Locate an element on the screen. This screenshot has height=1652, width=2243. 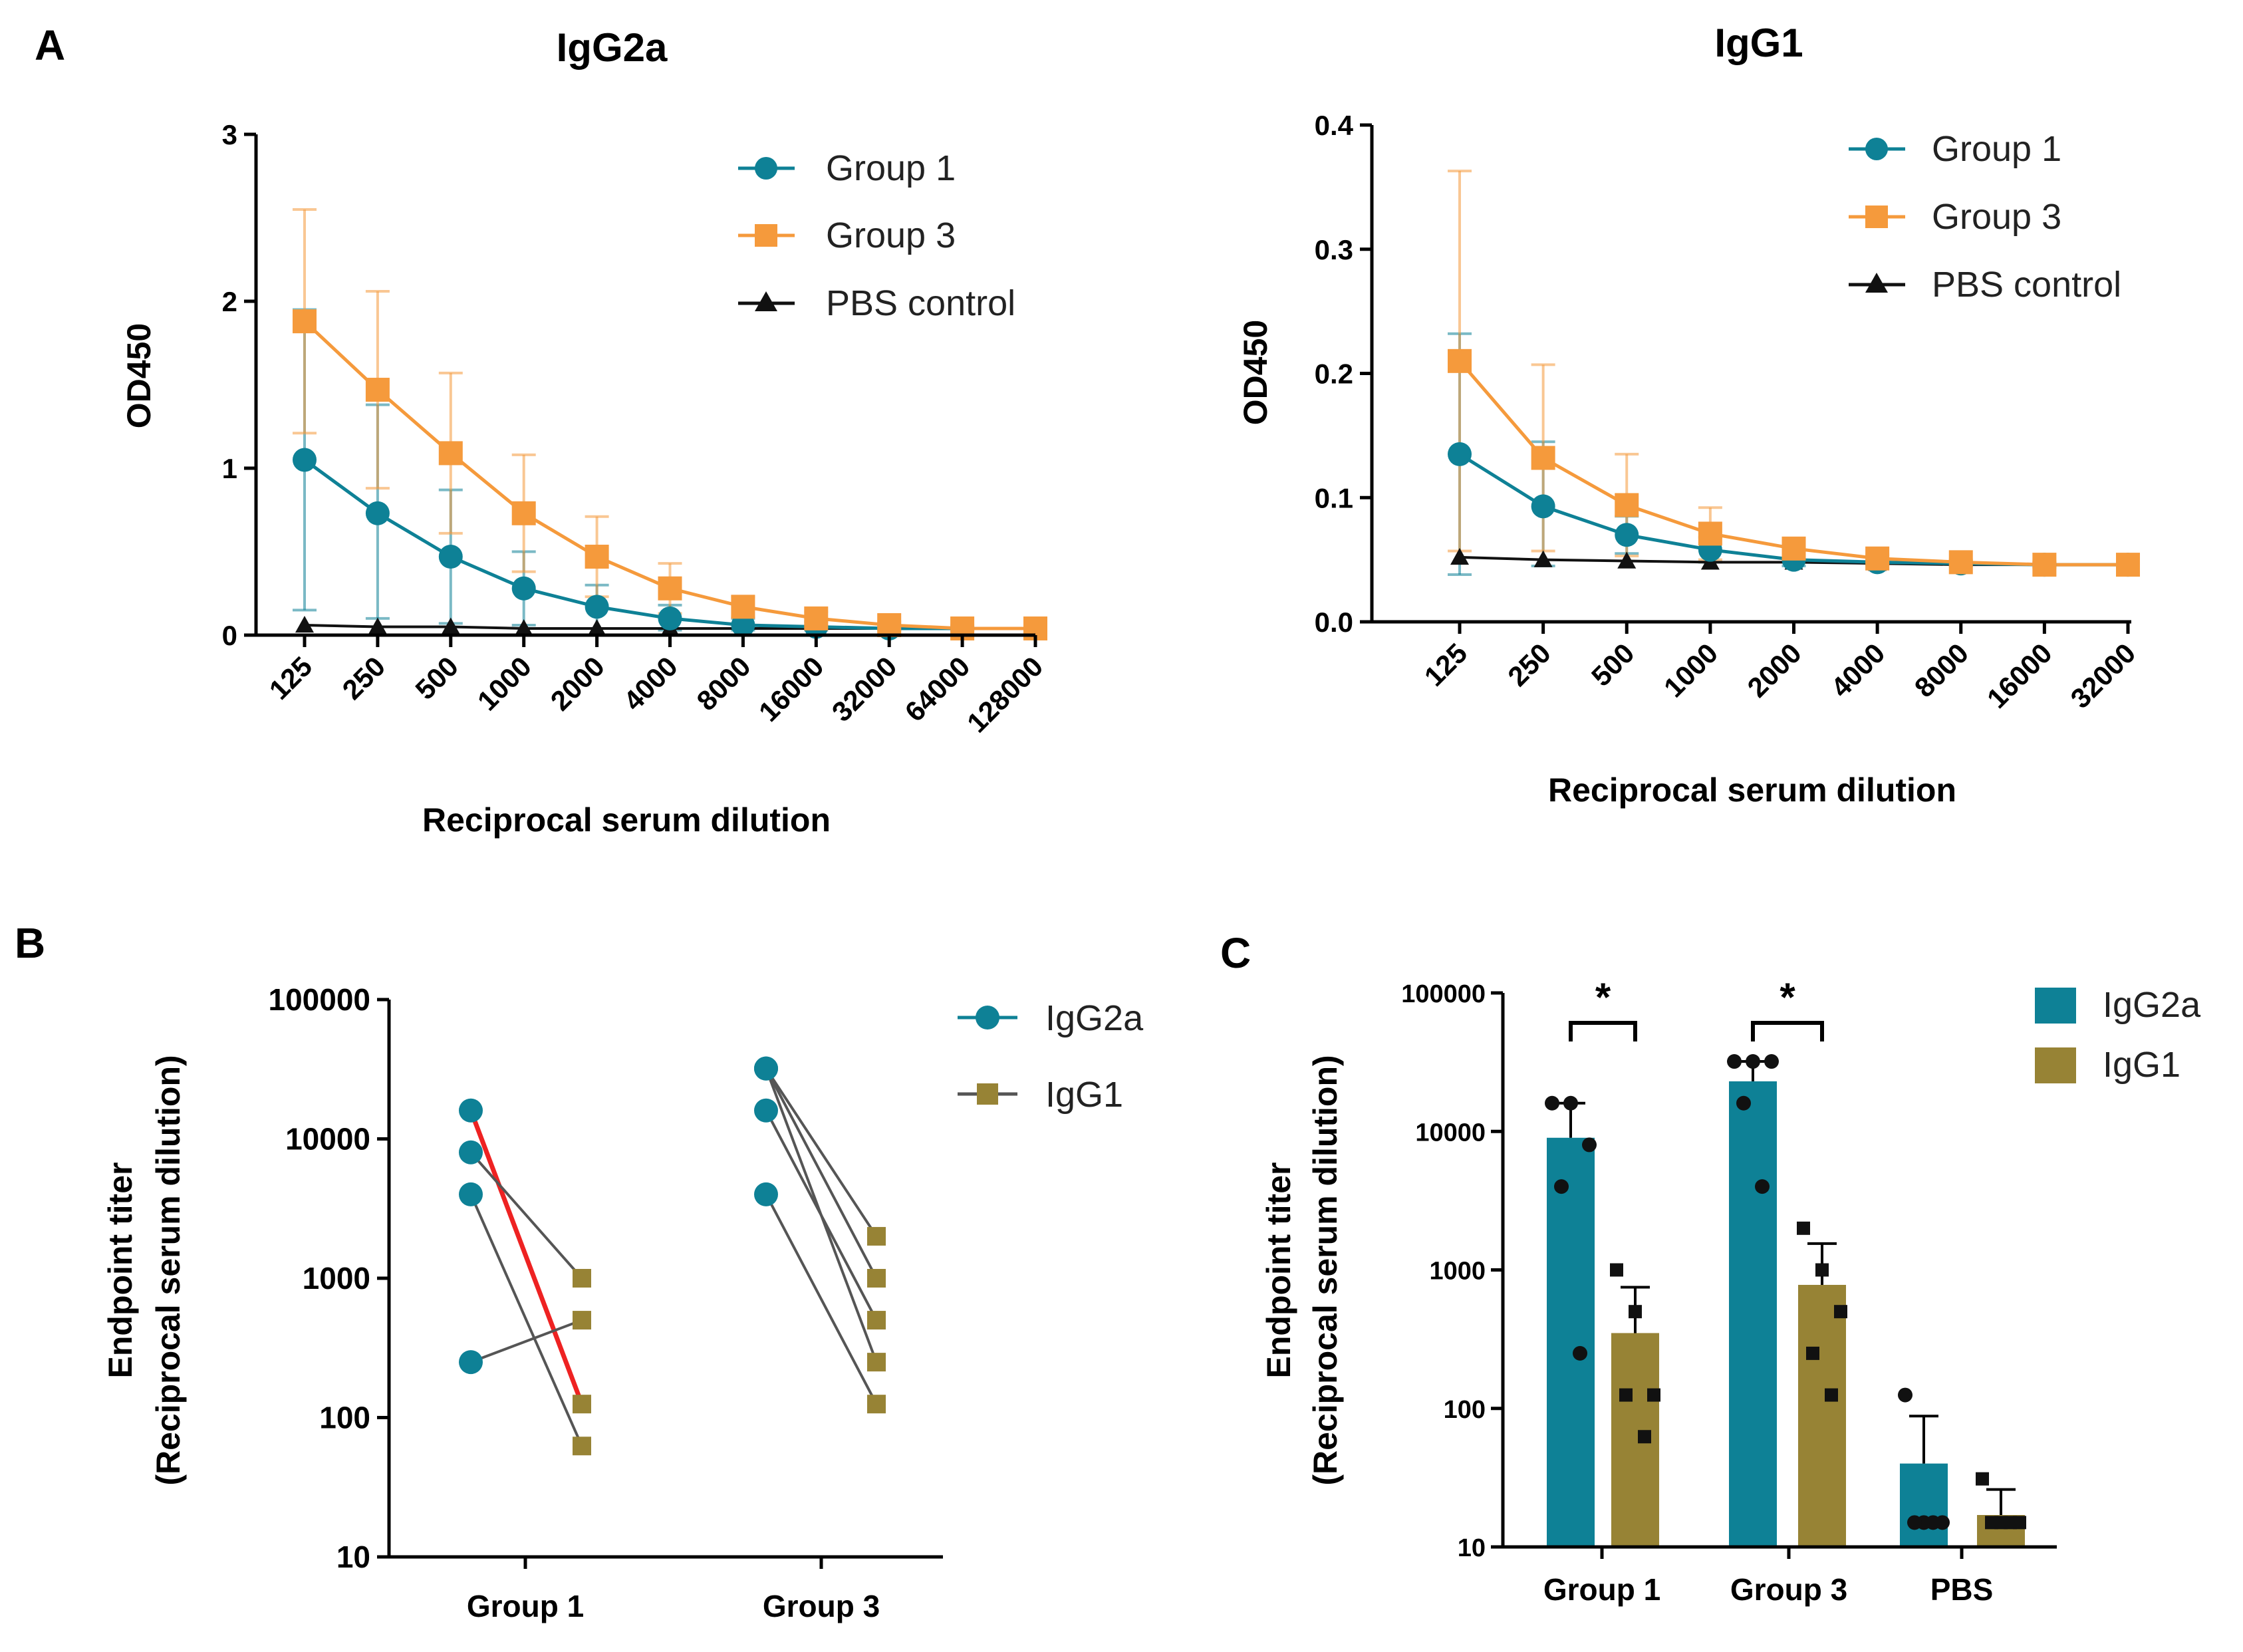
legend-label: PBS control is located at coordinates (2026, 285).